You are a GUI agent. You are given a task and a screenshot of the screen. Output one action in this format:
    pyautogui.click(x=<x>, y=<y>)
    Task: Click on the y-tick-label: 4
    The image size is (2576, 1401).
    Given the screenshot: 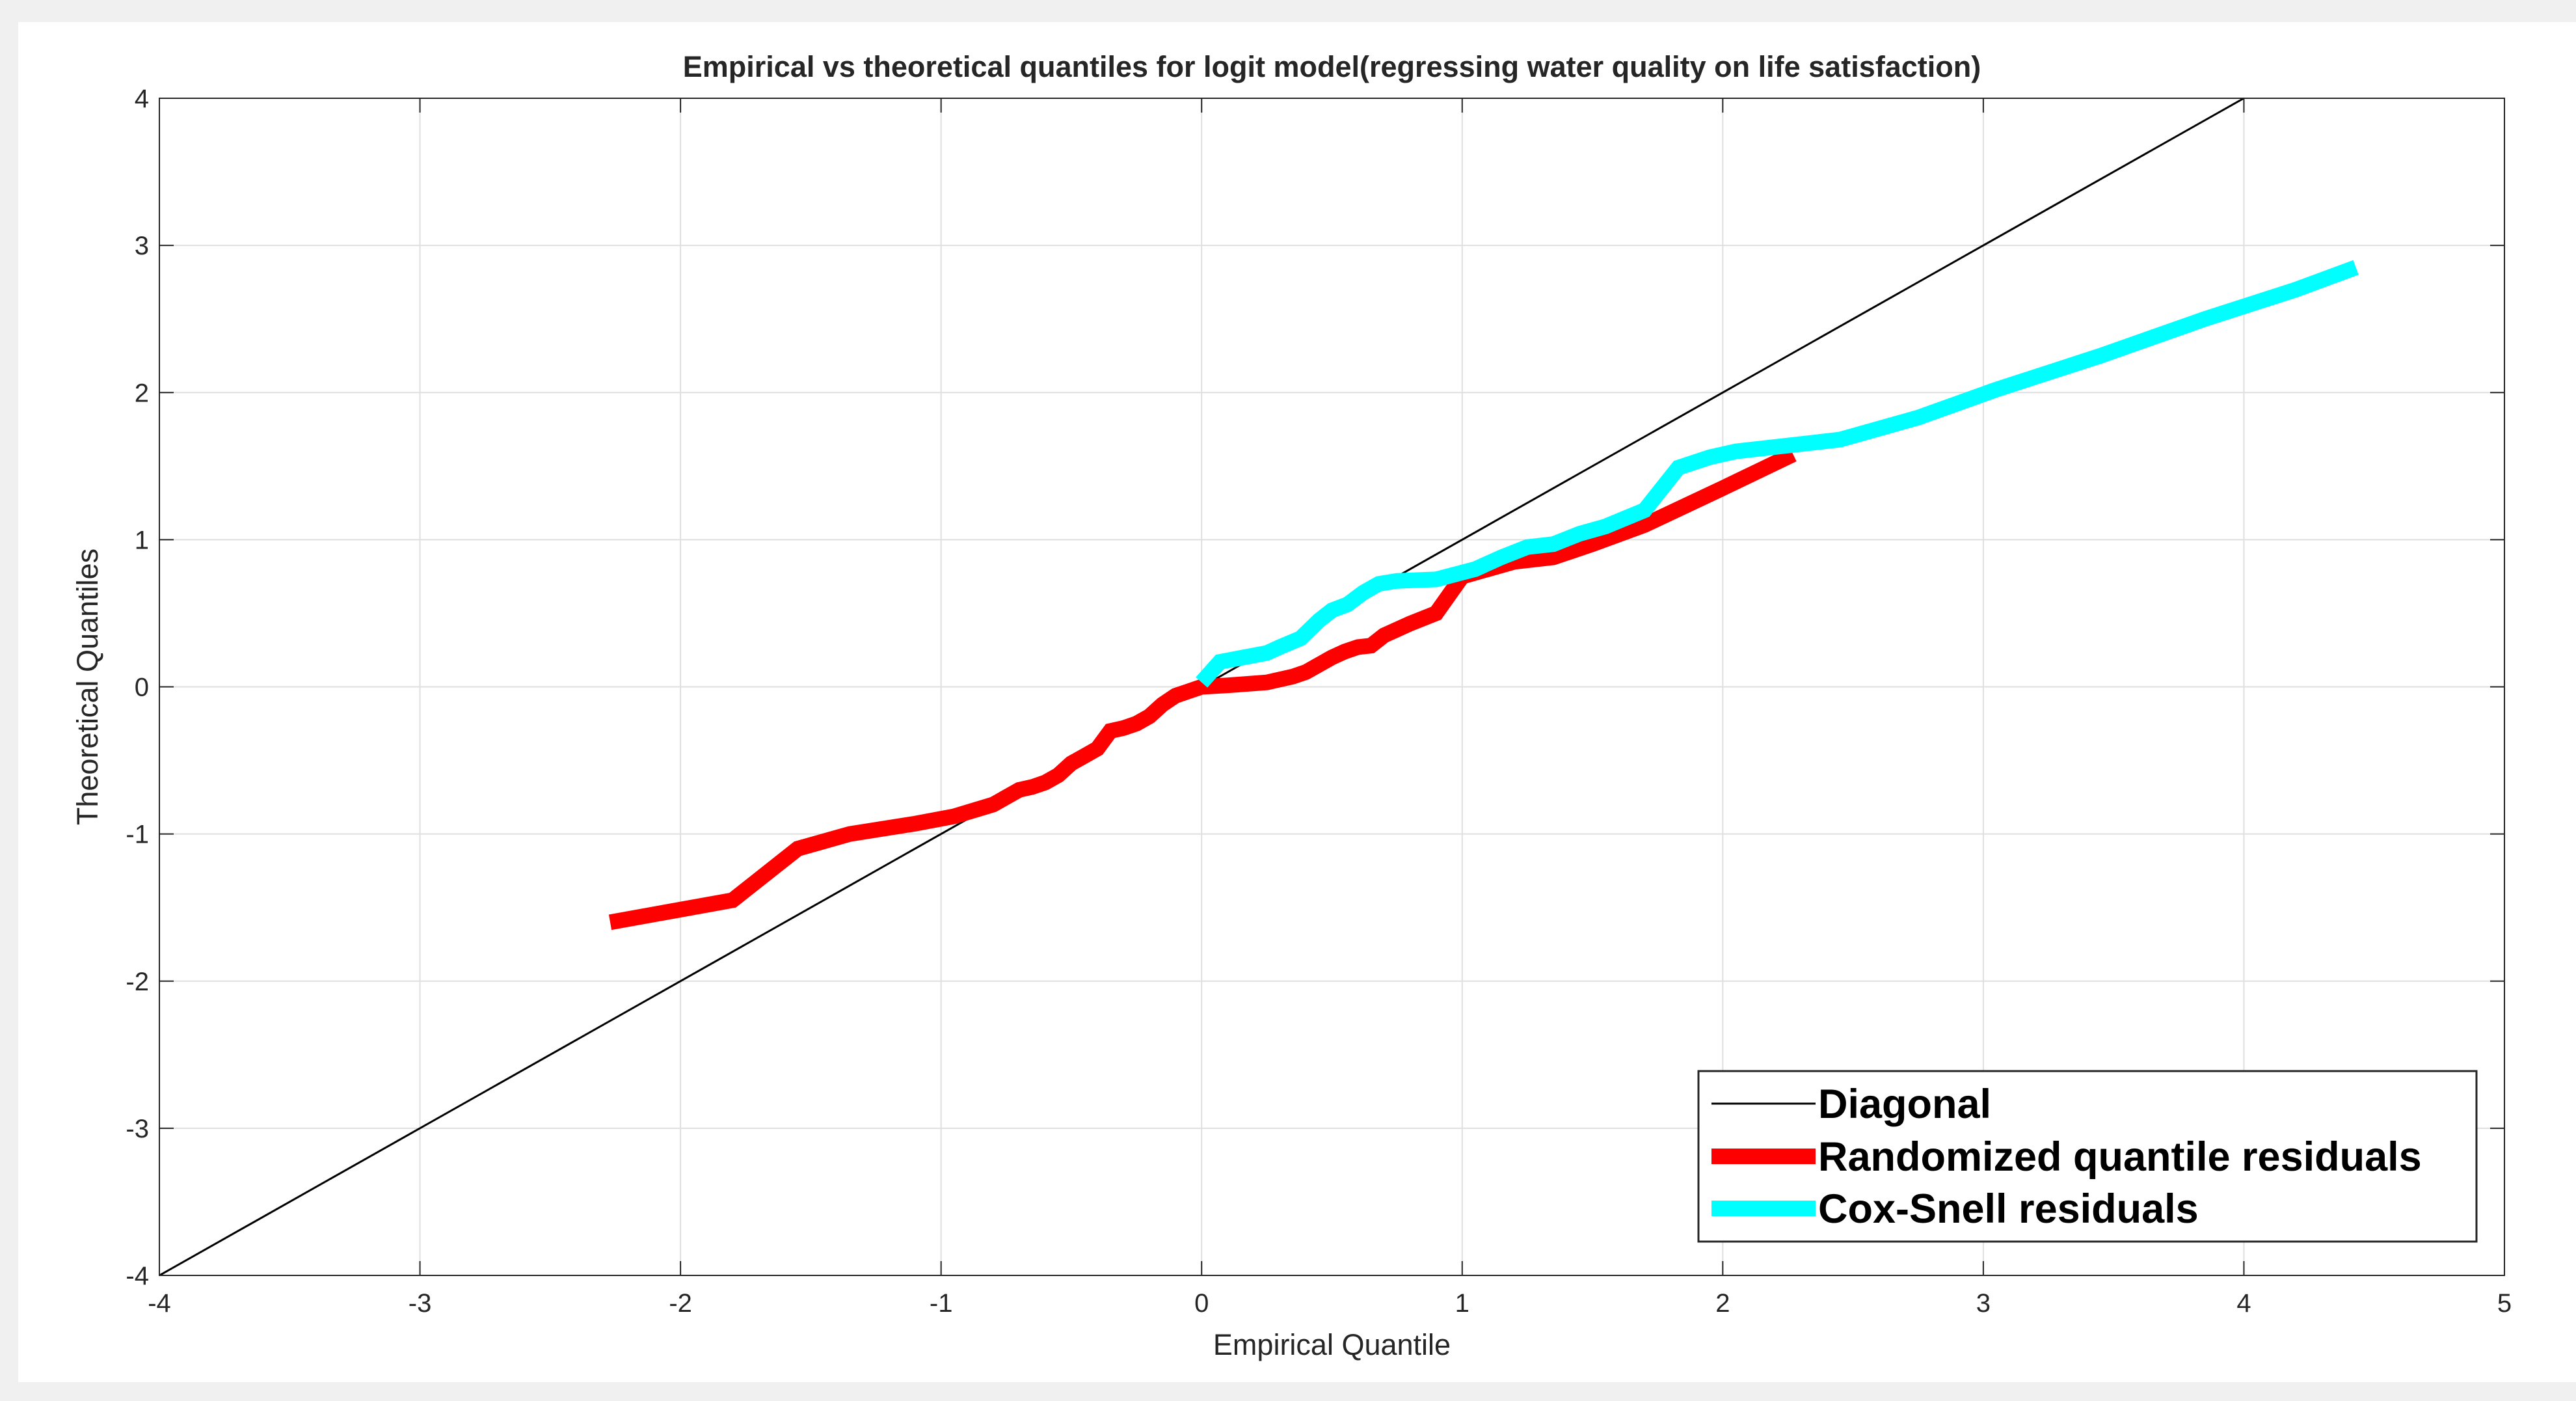 What is the action you would take?
    pyautogui.click(x=142, y=99)
    